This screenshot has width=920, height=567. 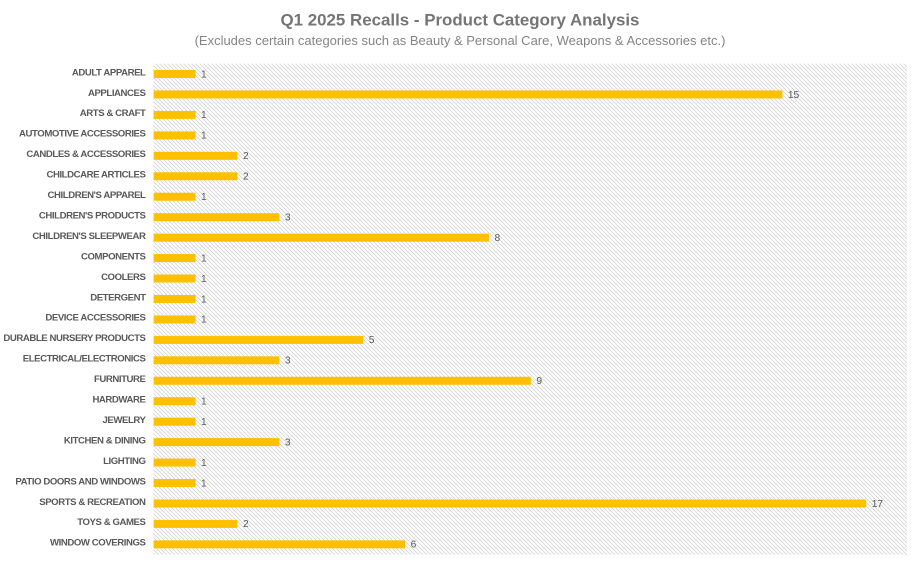 What do you see at coordinates (878, 504) in the screenshot?
I see `svg-text: 17` at bounding box center [878, 504].